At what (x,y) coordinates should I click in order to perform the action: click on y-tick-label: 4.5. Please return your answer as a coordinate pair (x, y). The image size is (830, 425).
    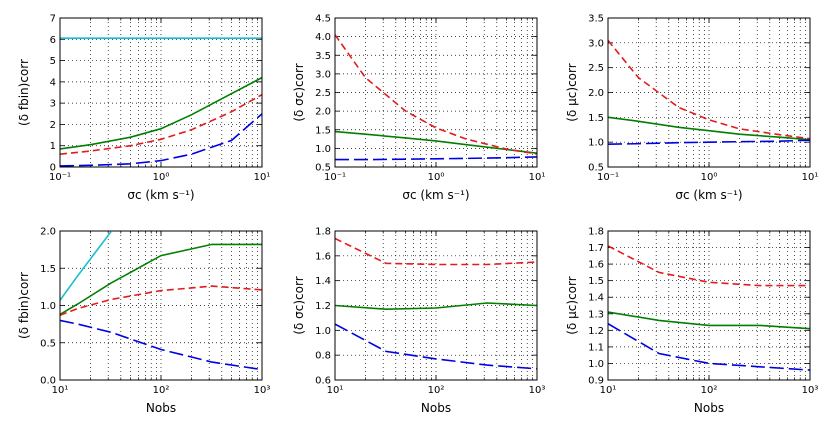
    Looking at the image, I should click on (323, 19).